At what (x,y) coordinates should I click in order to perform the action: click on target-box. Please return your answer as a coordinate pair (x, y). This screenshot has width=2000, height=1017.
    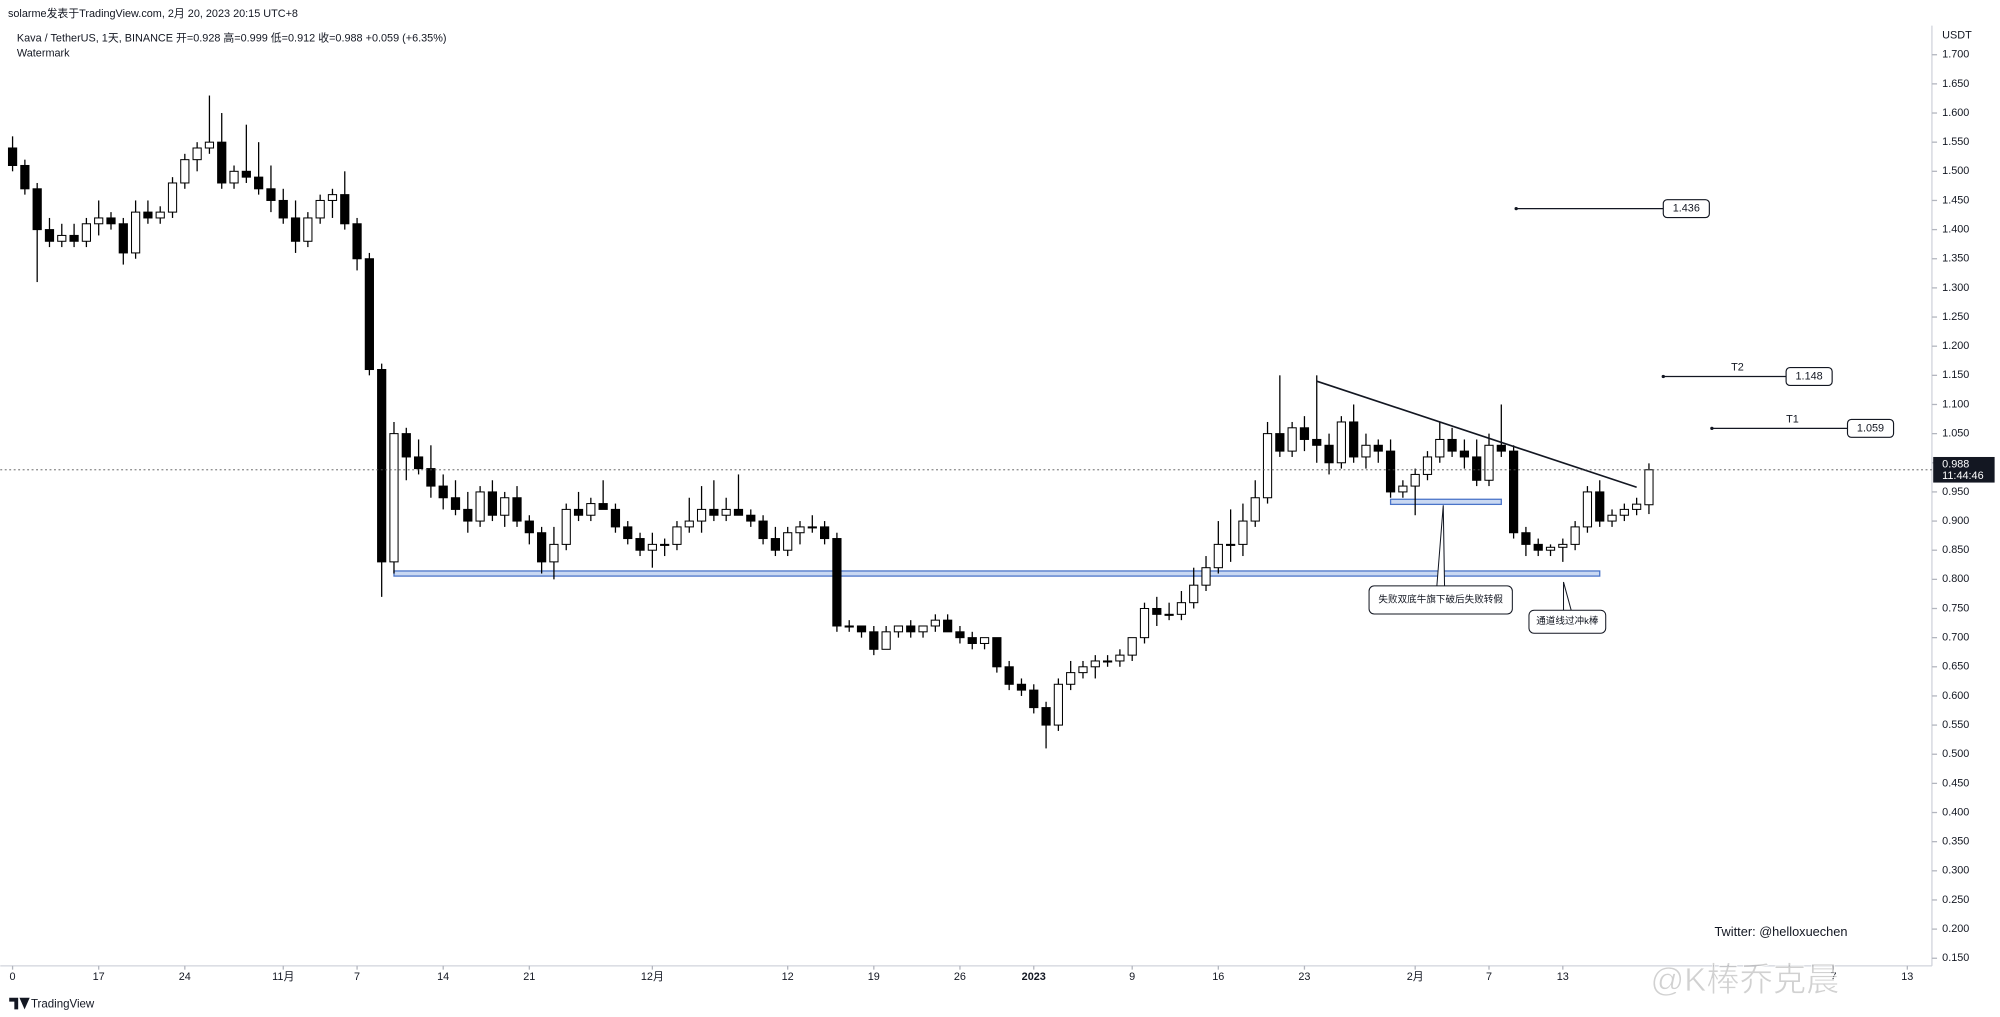
    Looking at the image, I should click on (1809, 376).